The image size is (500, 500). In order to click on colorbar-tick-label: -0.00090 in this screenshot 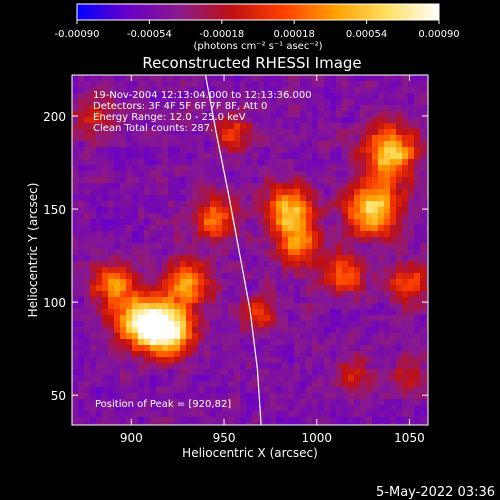, I will do `click(77, 34)`.